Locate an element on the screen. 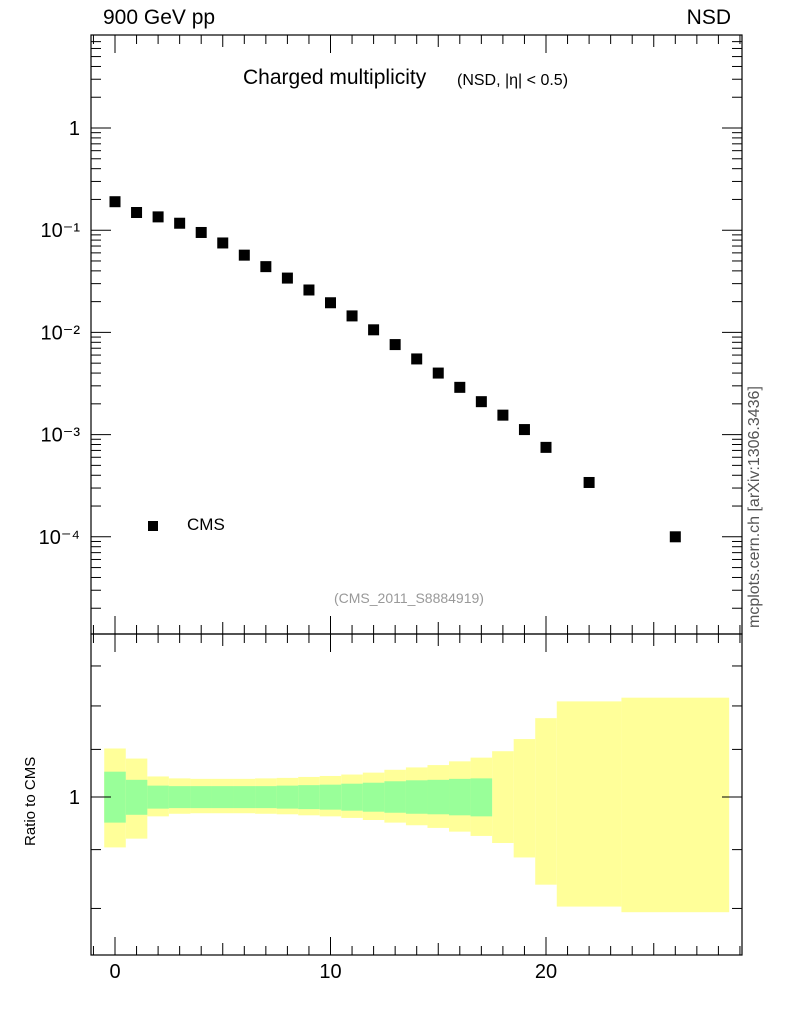 This screenshot has width=786, height=1024. legend-marker is located at coordinates (153, 526).